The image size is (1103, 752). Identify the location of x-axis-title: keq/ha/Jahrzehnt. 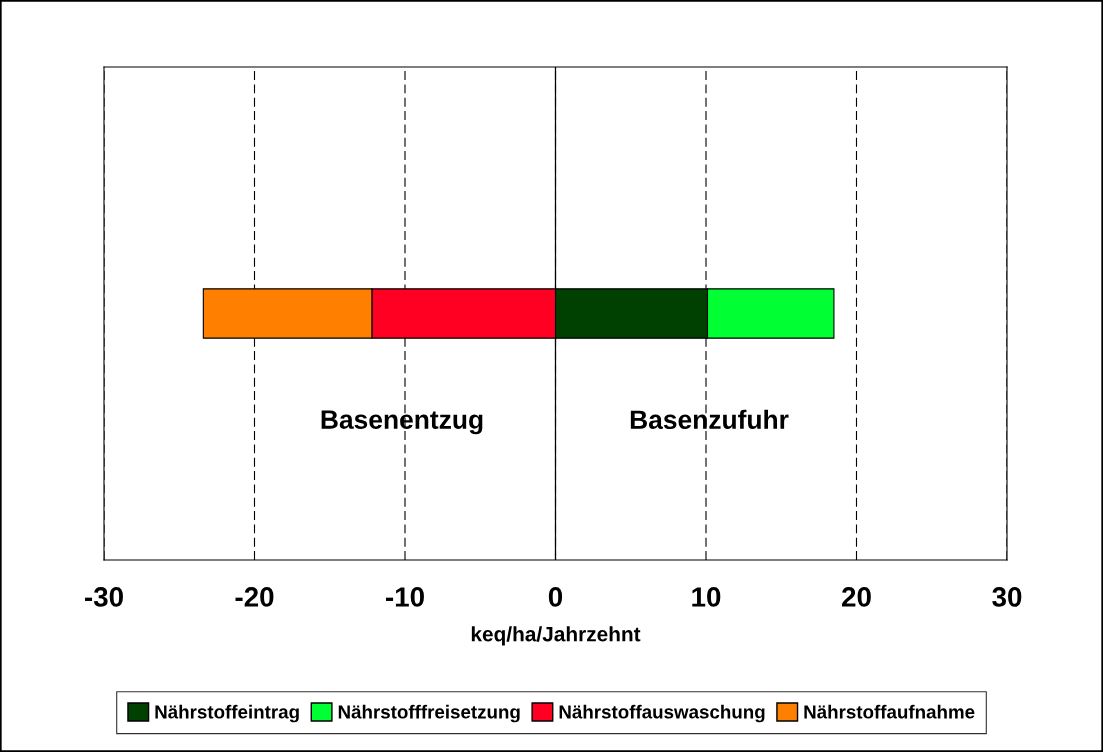
(556, 636).